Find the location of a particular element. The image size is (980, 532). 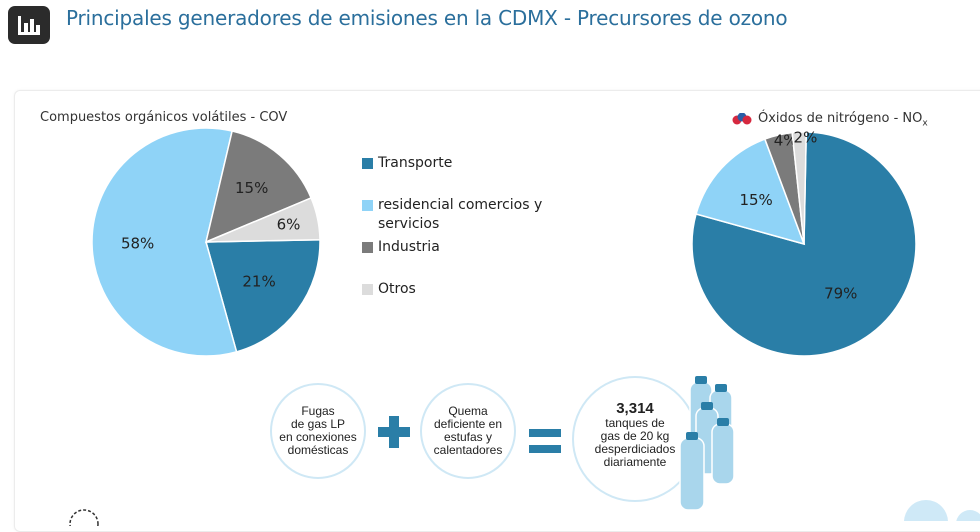

result-line: desperdiciados is located at coordinates (635, 449).